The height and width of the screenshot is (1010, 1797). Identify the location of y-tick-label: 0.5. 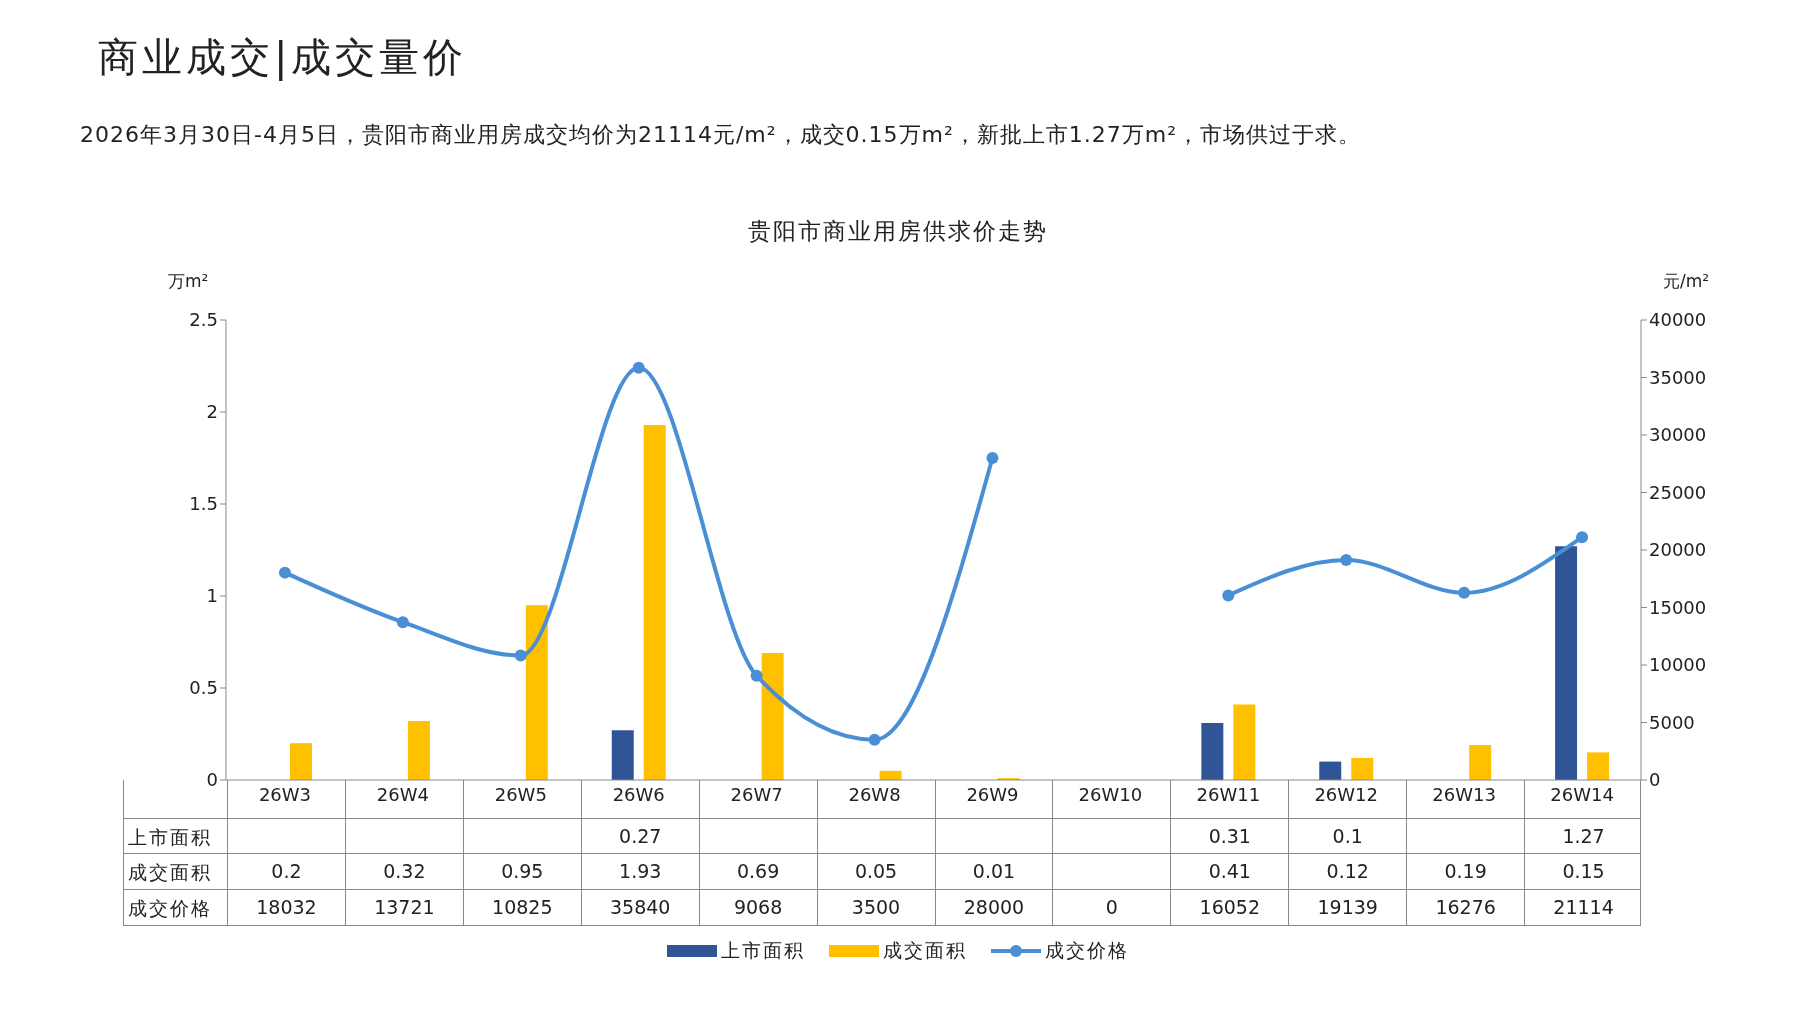
(203, 688).